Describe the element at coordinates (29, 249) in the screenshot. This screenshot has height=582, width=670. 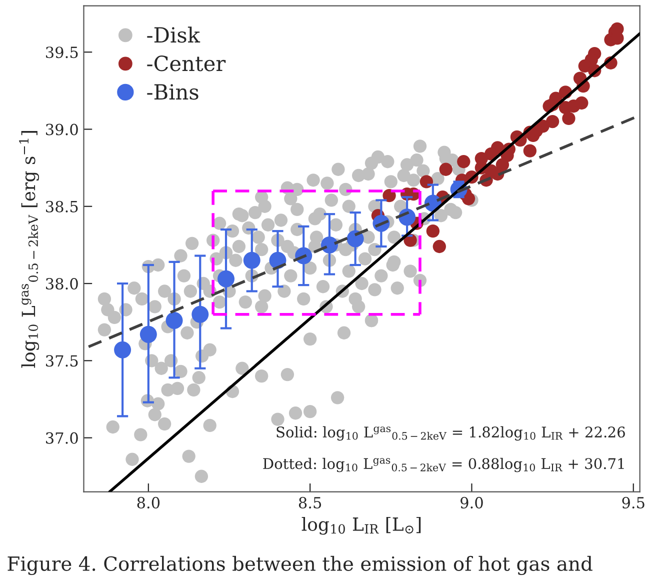
I see `y-axis-title: log$_{10}$ L$^{gas}$$_{0.5−2keV}$ [erg s$^{−1}$]` at that location.